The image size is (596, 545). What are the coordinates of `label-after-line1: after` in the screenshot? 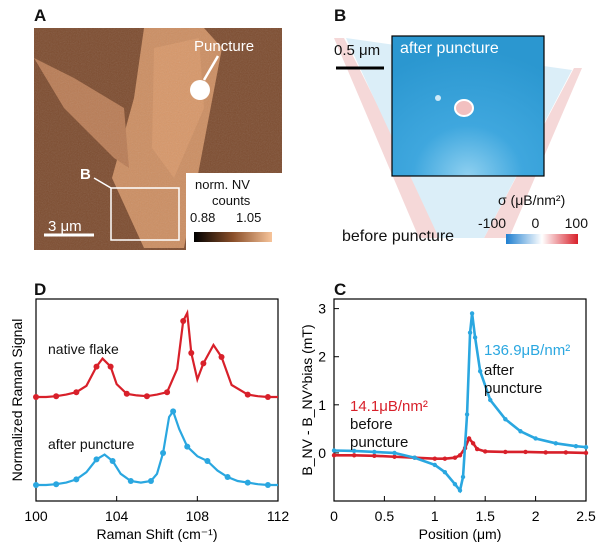 It's located at (499, 370).